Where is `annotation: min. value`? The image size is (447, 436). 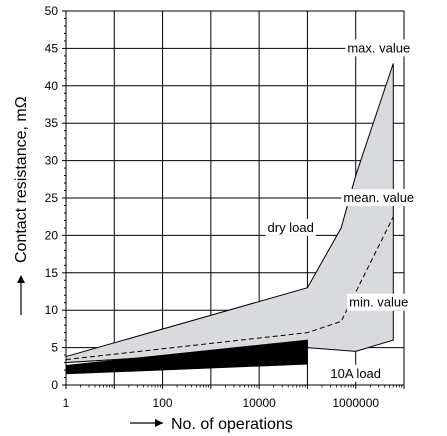 annotation: min. value is located at coordinates (379, 302).